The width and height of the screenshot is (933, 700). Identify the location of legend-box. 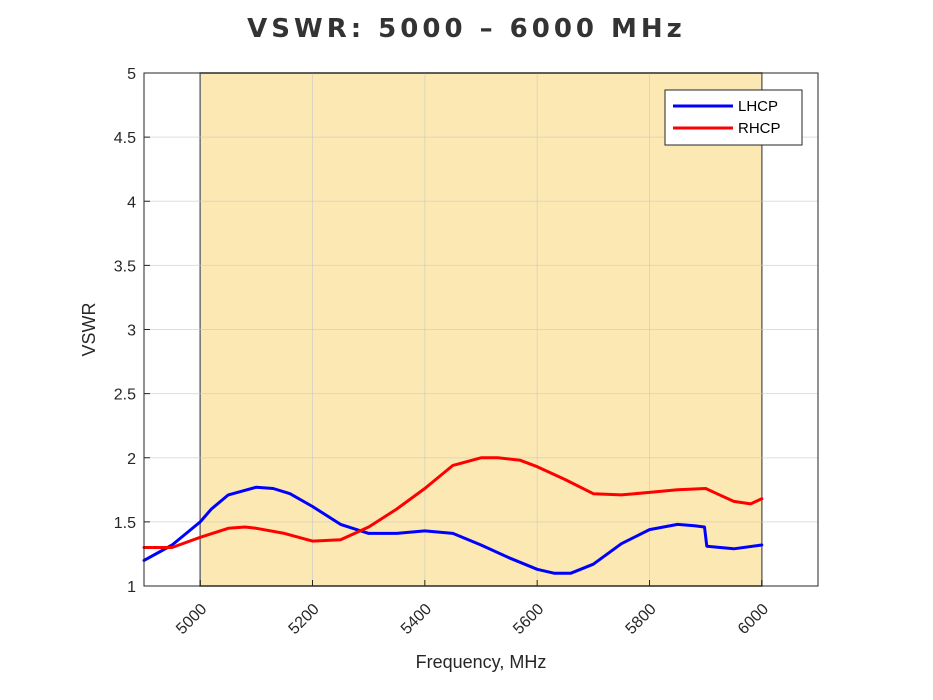
(733, 117).